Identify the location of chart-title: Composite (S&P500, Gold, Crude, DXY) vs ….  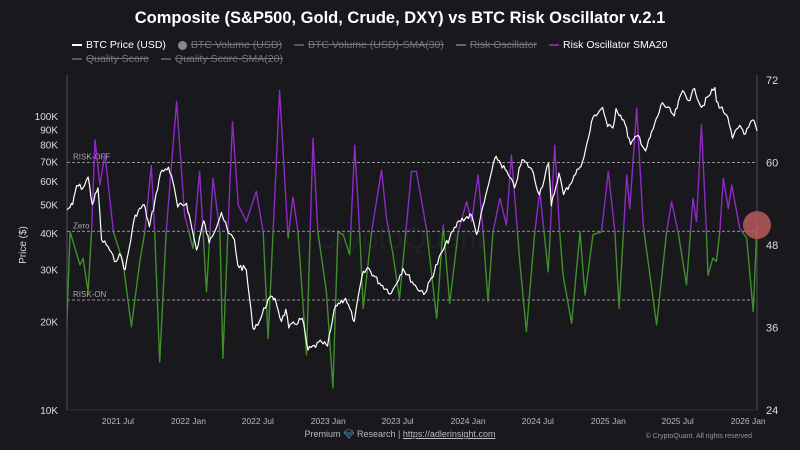
(400, 18).